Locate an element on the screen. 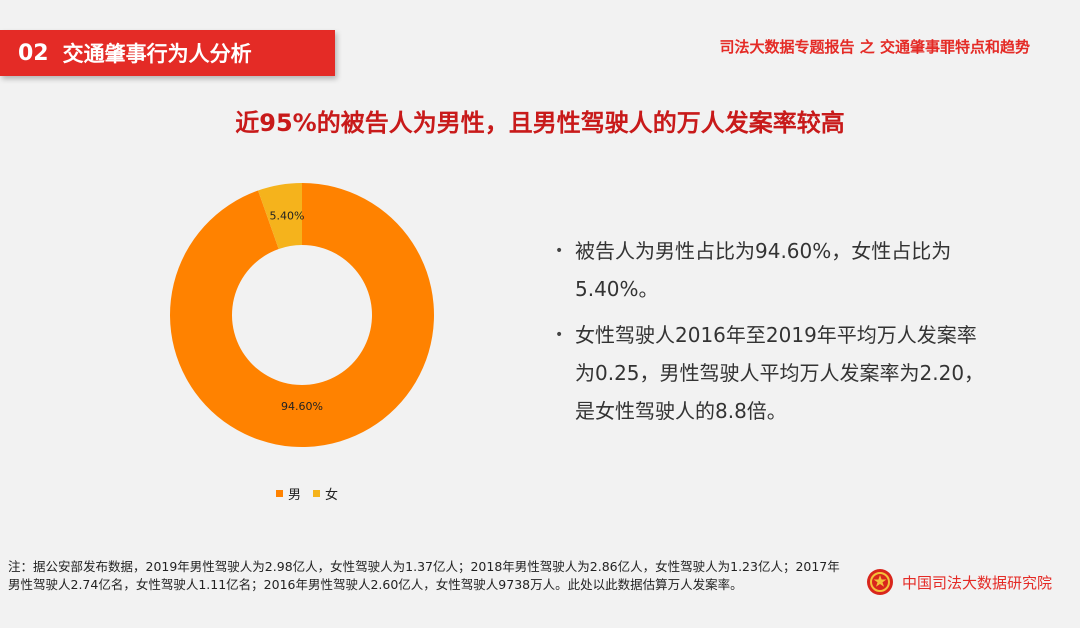 Image resolution: width=1080 pixels, height=628 pixels. legend-item-female: 女 is located at coordinates (325, 493).